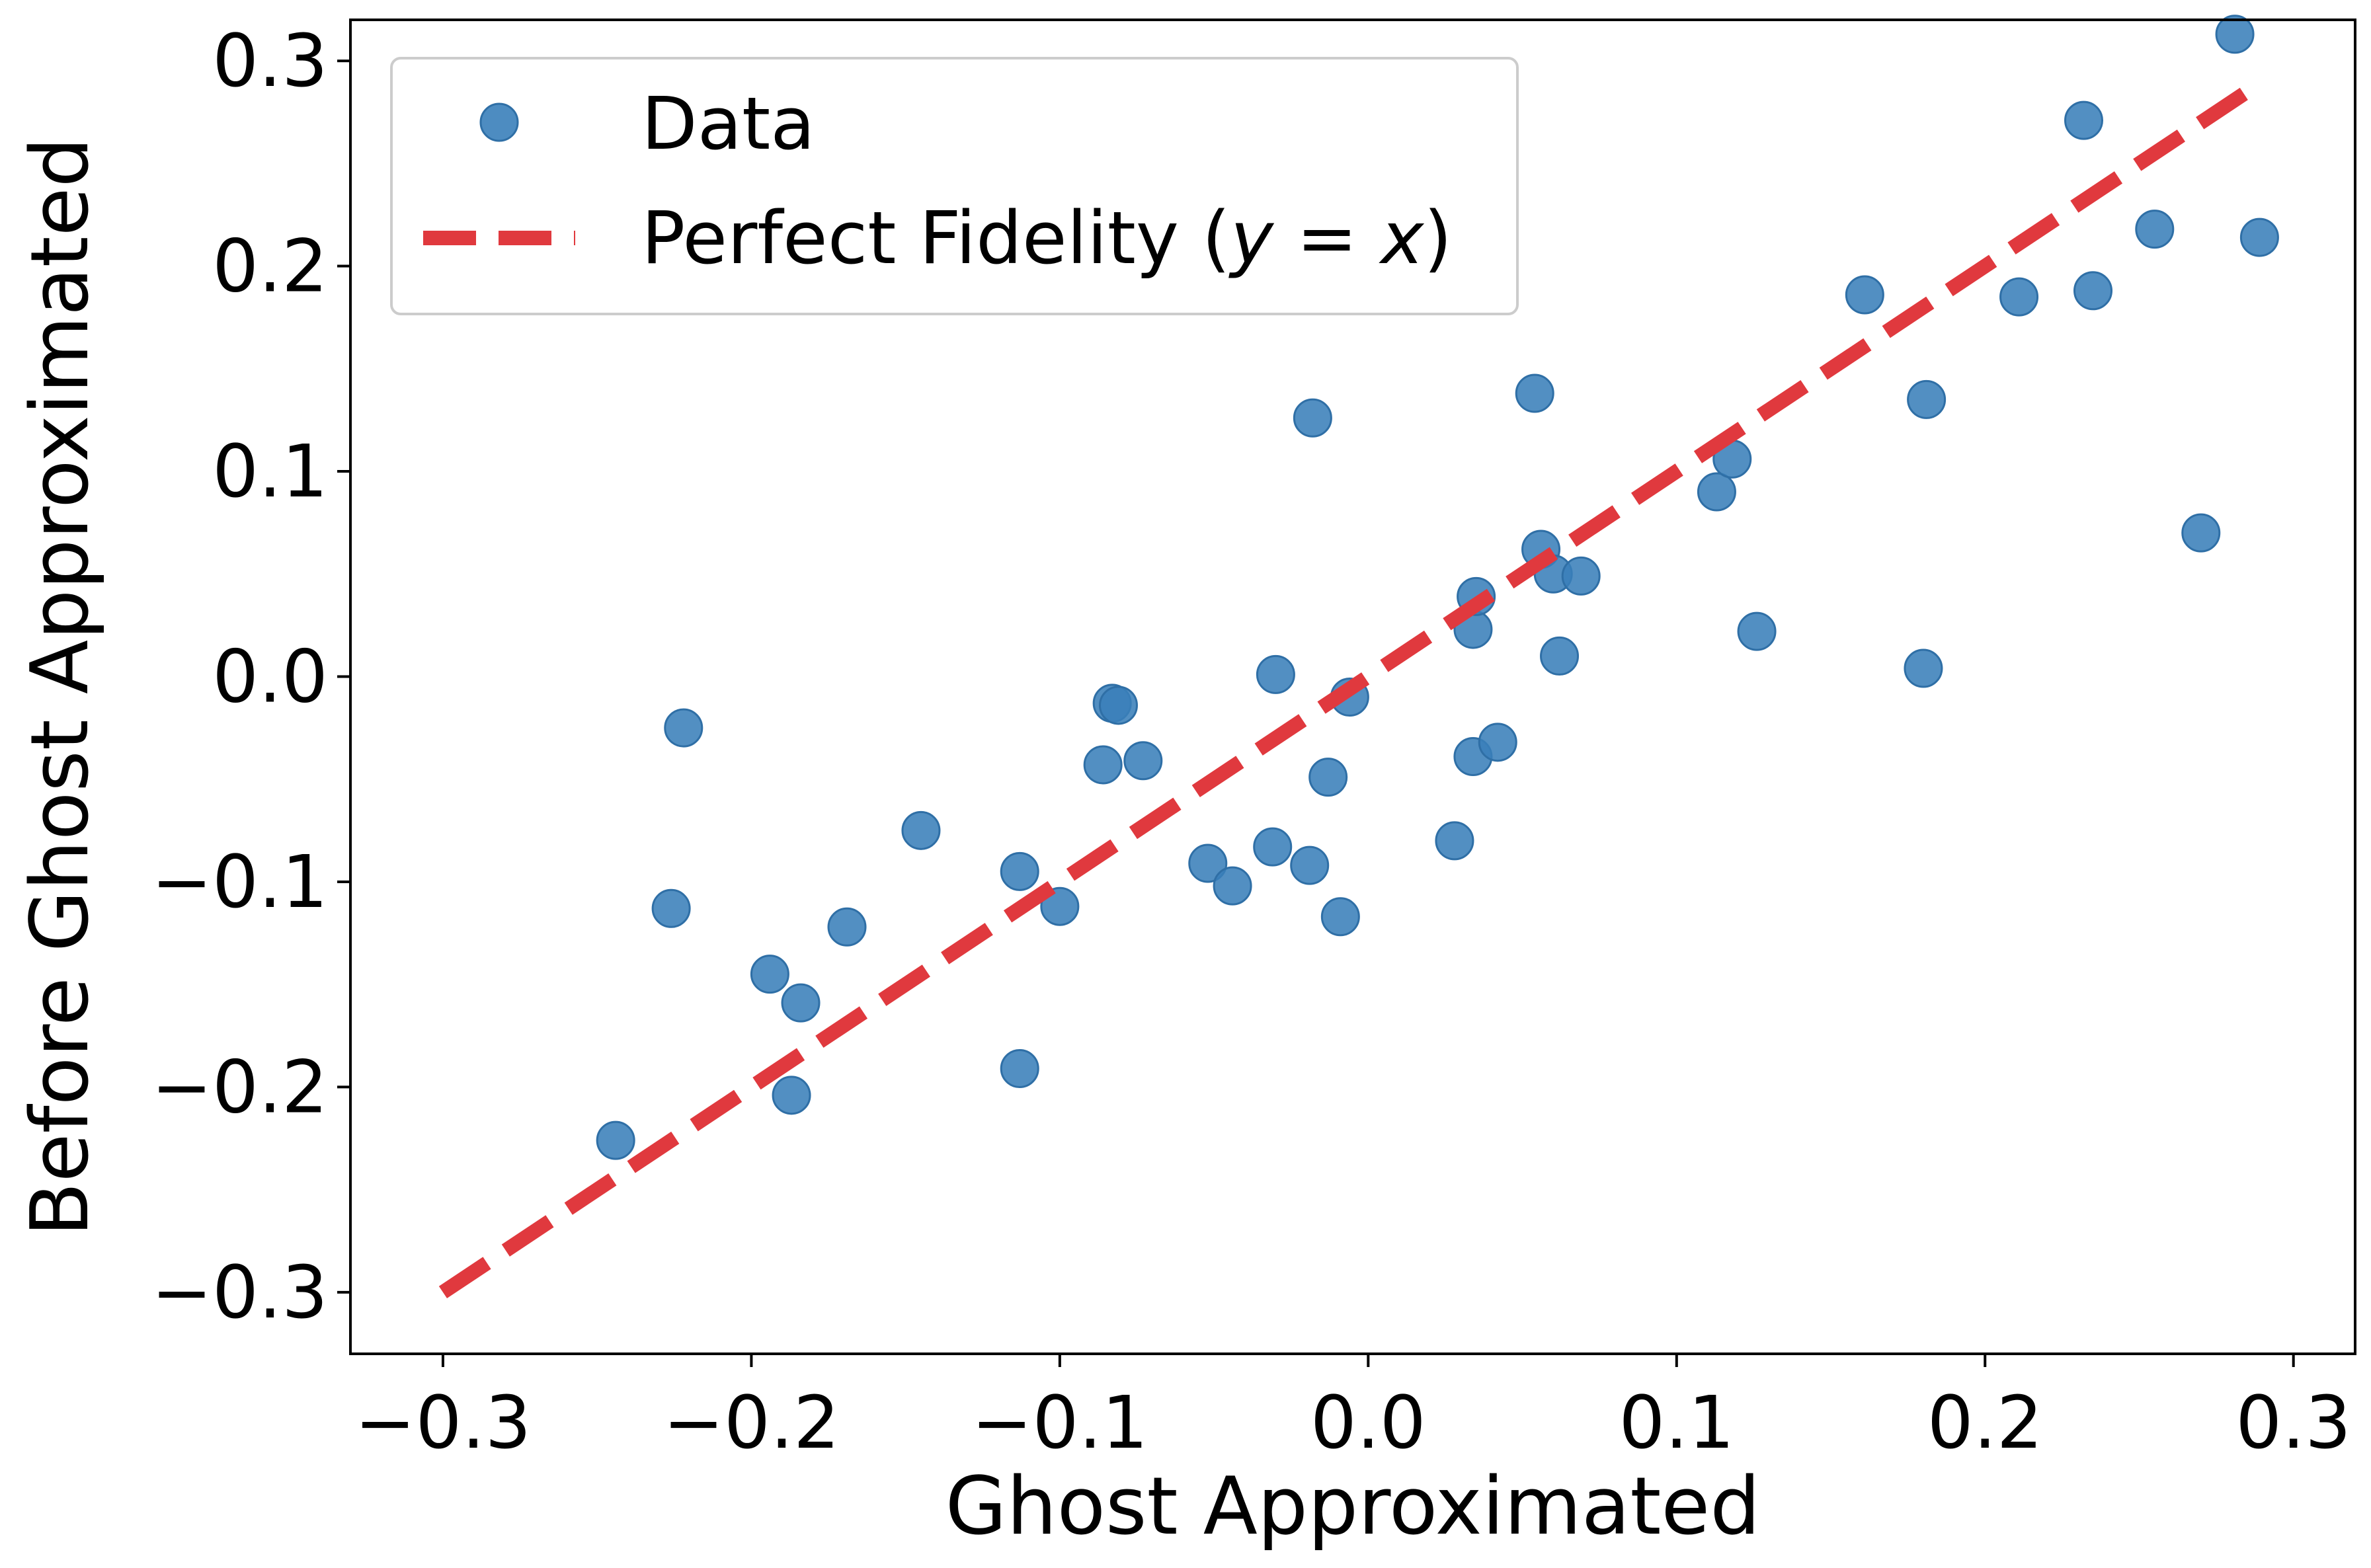  I want to click on legend-fidelity-label: Perfect Fidelity (y = x), so click(1046, 238).